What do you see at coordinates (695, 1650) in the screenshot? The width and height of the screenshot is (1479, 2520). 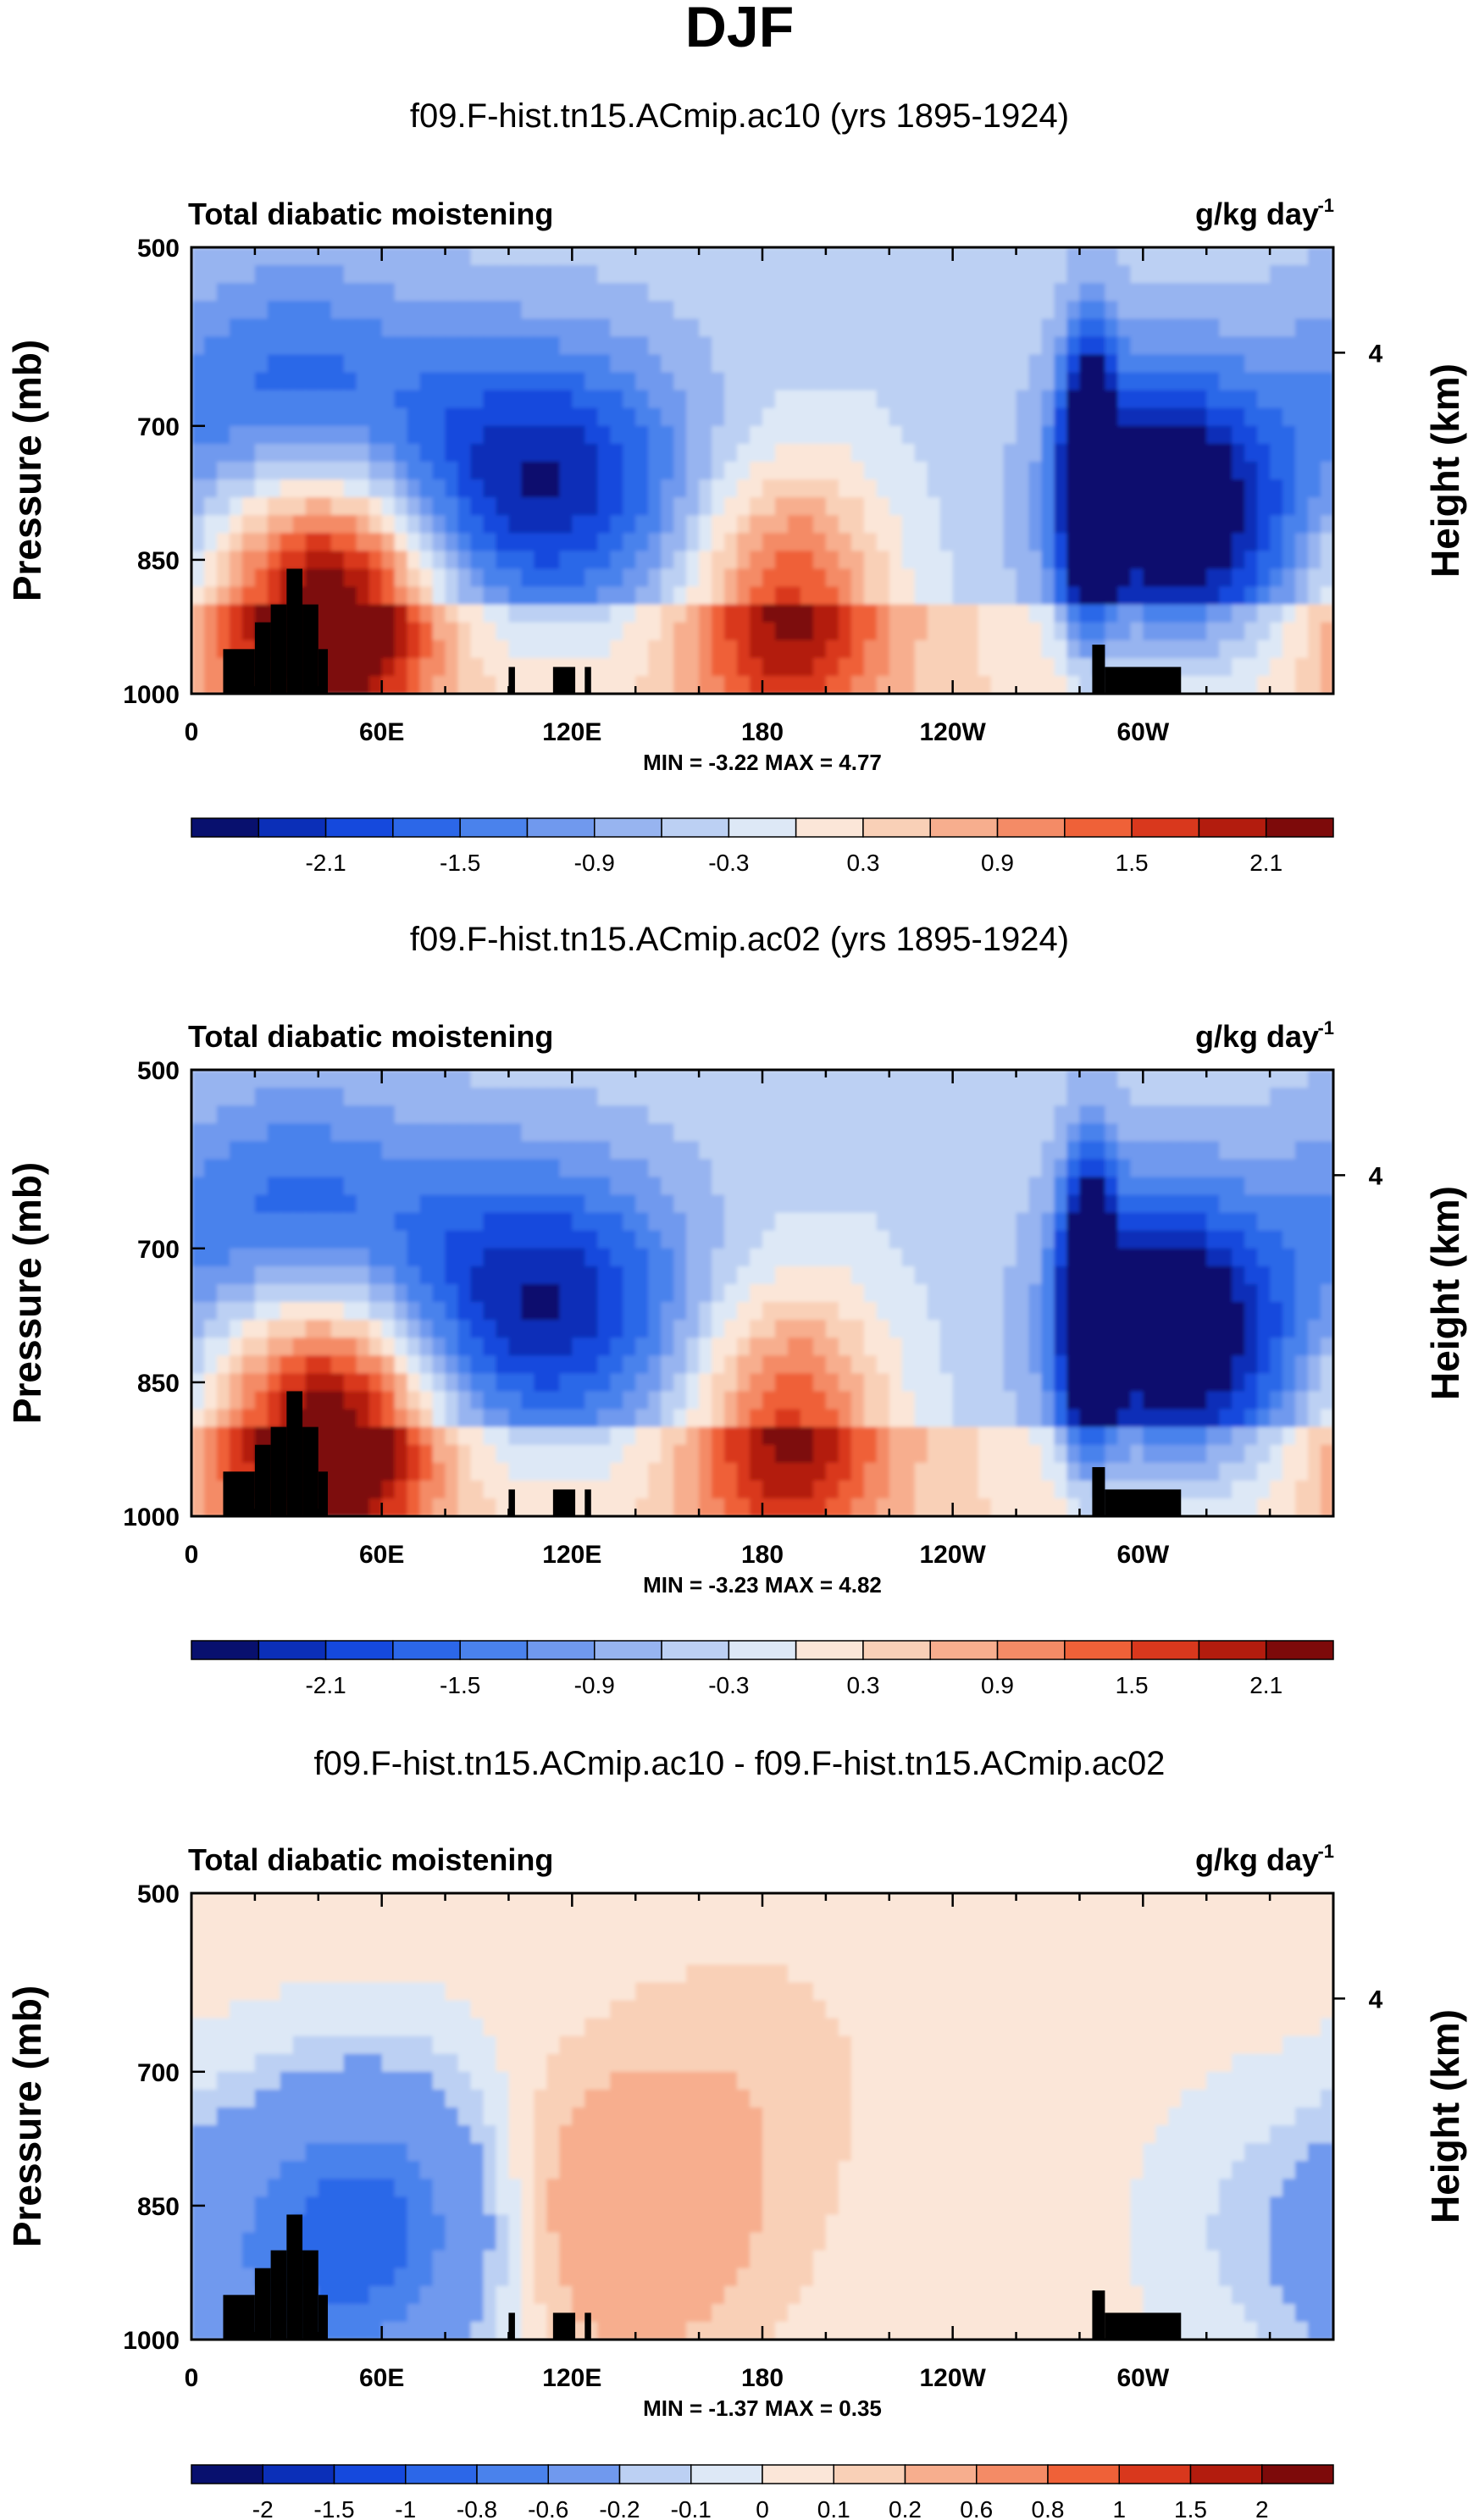 I see `colorbar-swatch` at bounding box center [695, 1650].